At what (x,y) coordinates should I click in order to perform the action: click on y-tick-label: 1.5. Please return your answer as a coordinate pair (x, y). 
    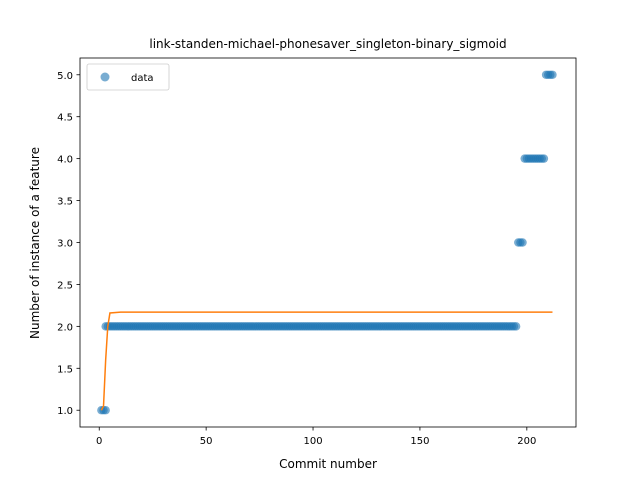
    Looking at the image, I should click on (65, 369).